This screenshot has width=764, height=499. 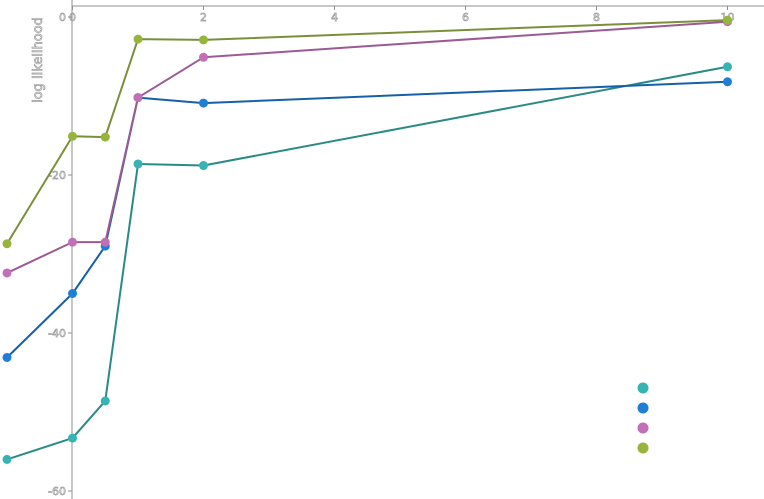 I want to click on y-tick-label: -20, so click(x=57, y=175).